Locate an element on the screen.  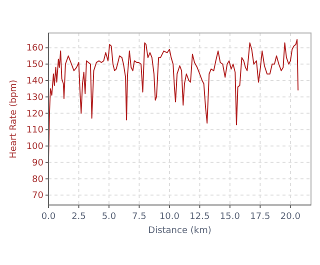
y-tick-label: 150 is located at coordinates (35, 65).